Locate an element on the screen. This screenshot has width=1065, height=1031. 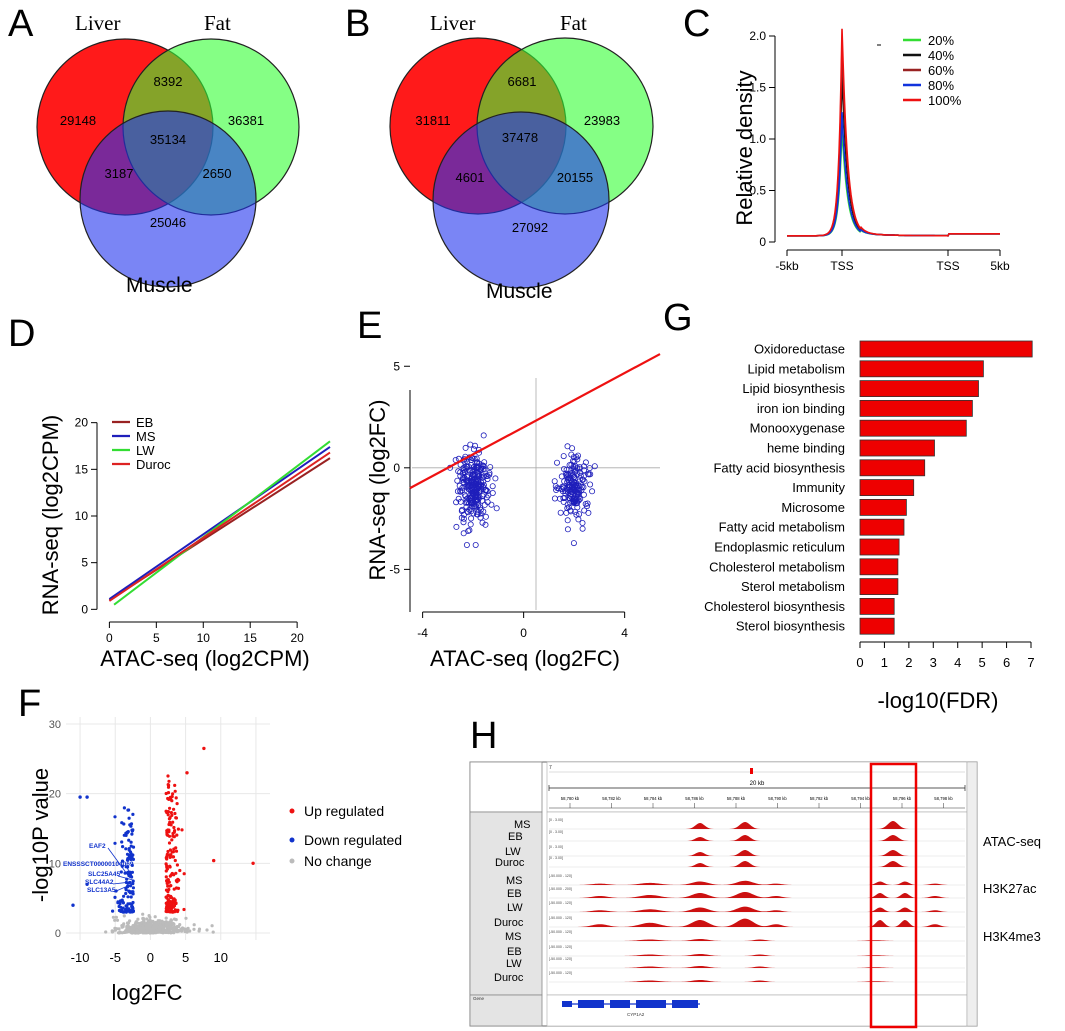
igv-track-range: [-50.000 - 200] is located at coordinates (560, 889).